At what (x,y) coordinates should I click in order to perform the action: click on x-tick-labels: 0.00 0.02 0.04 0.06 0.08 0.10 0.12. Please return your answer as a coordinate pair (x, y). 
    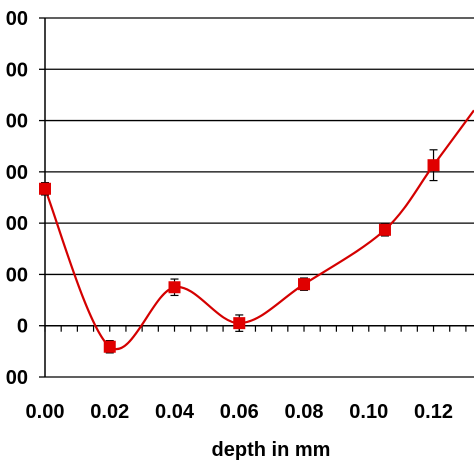
    Looking at the image, I should click on (239, 412).